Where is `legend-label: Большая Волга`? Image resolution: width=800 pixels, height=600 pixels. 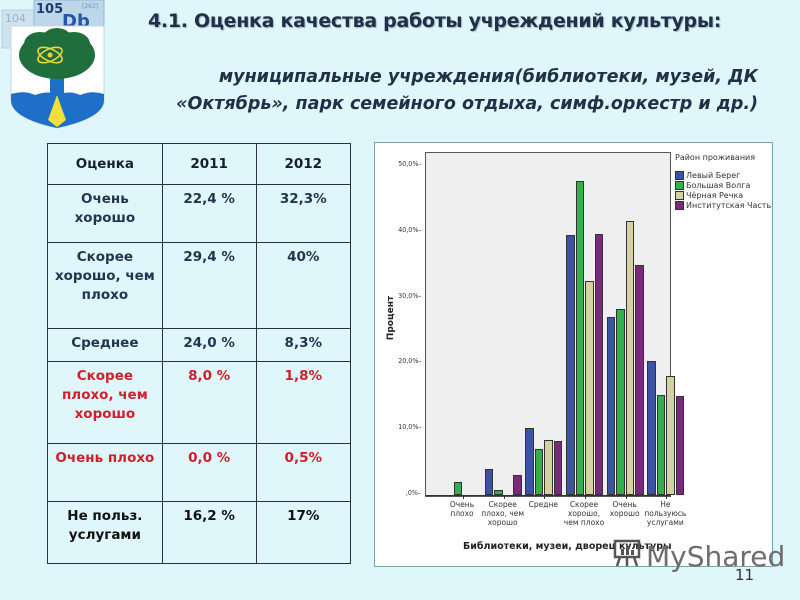
legend-label: Большая Волга is located at coordinates (718, 185).